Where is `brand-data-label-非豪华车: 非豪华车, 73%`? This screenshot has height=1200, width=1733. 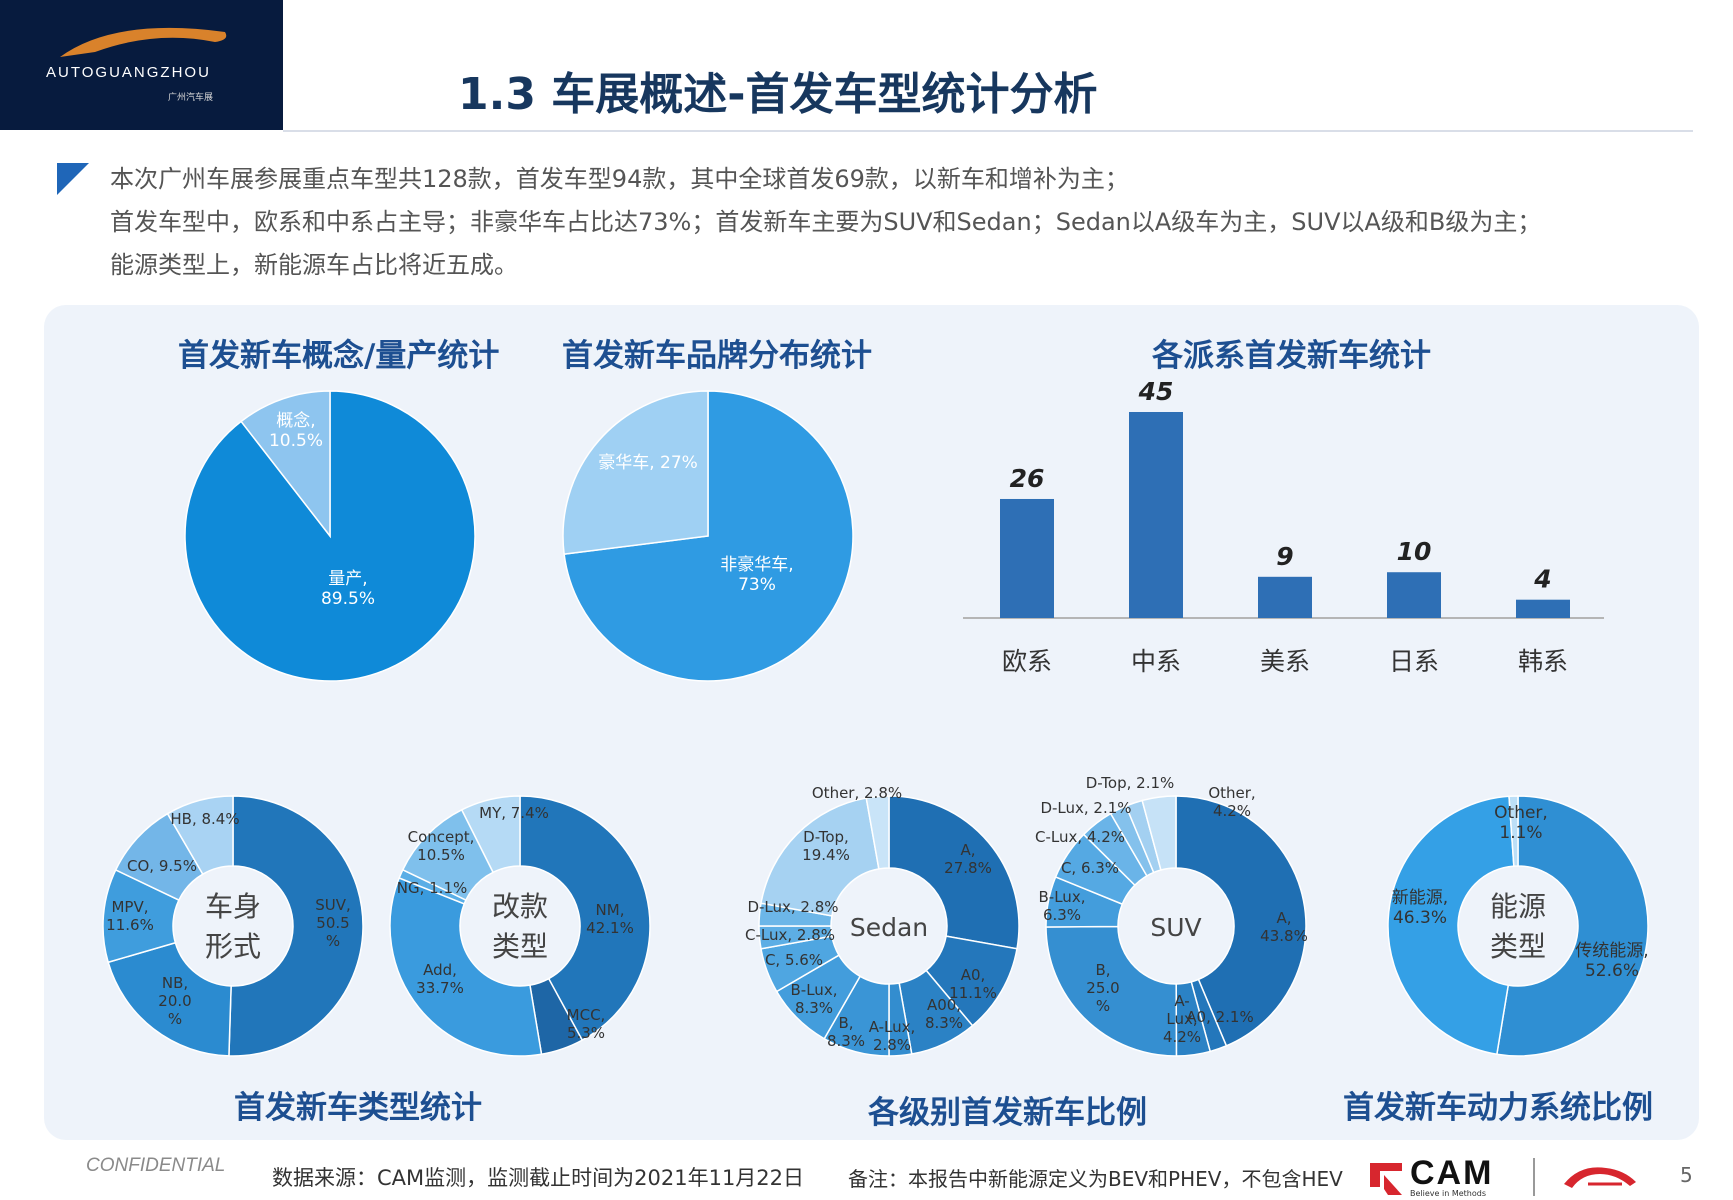
brand-data-label-非豪华车: 非豪华车, 73% is located at coordinates (756, 574).